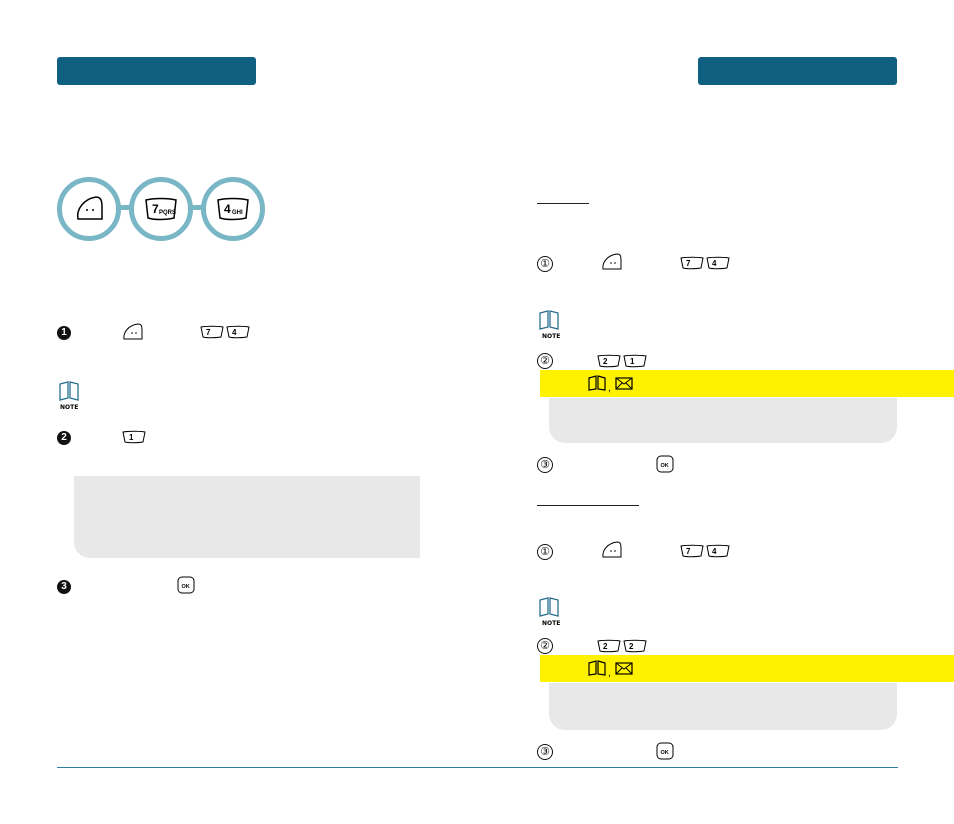  Describe the element at coordinates (64, 333) in the screenshot. I see `step-marker-1: 1` at that location.